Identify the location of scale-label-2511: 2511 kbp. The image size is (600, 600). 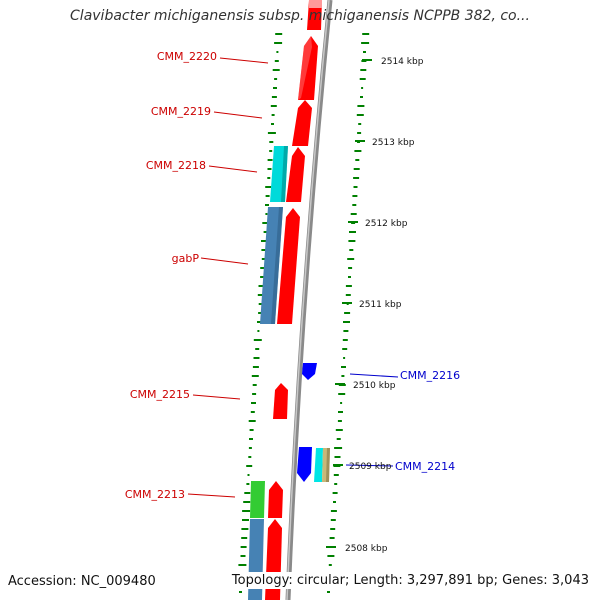
(380, 305).